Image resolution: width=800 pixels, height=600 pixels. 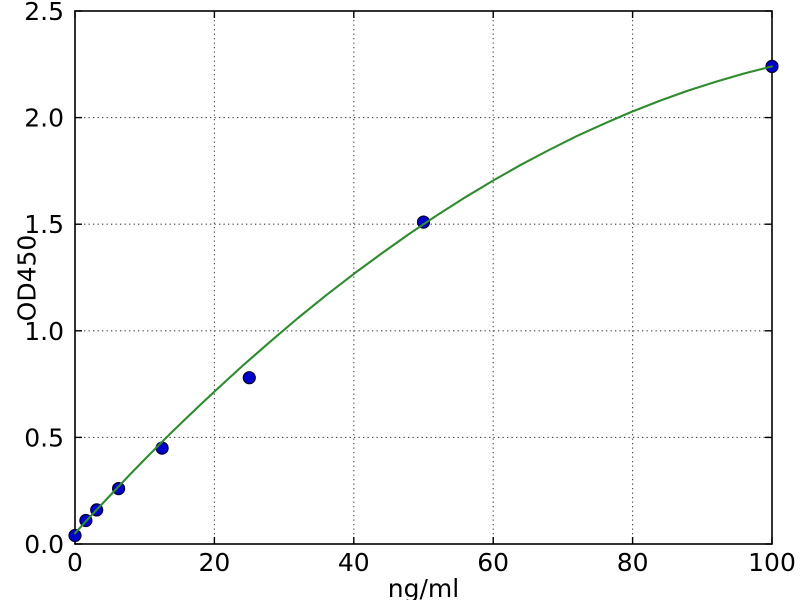 What do you see at coordinates (493, 562) in the screenshot?
I see `x-tick-label: 60` at bounding box center [493, 562].